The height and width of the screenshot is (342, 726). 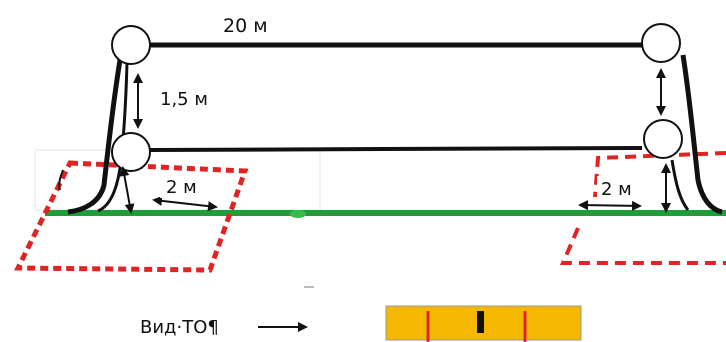 What do you see at coordinates (642, 246) in the screenshot?
I see `right-zone-lower` at bounding box center [642, 246].